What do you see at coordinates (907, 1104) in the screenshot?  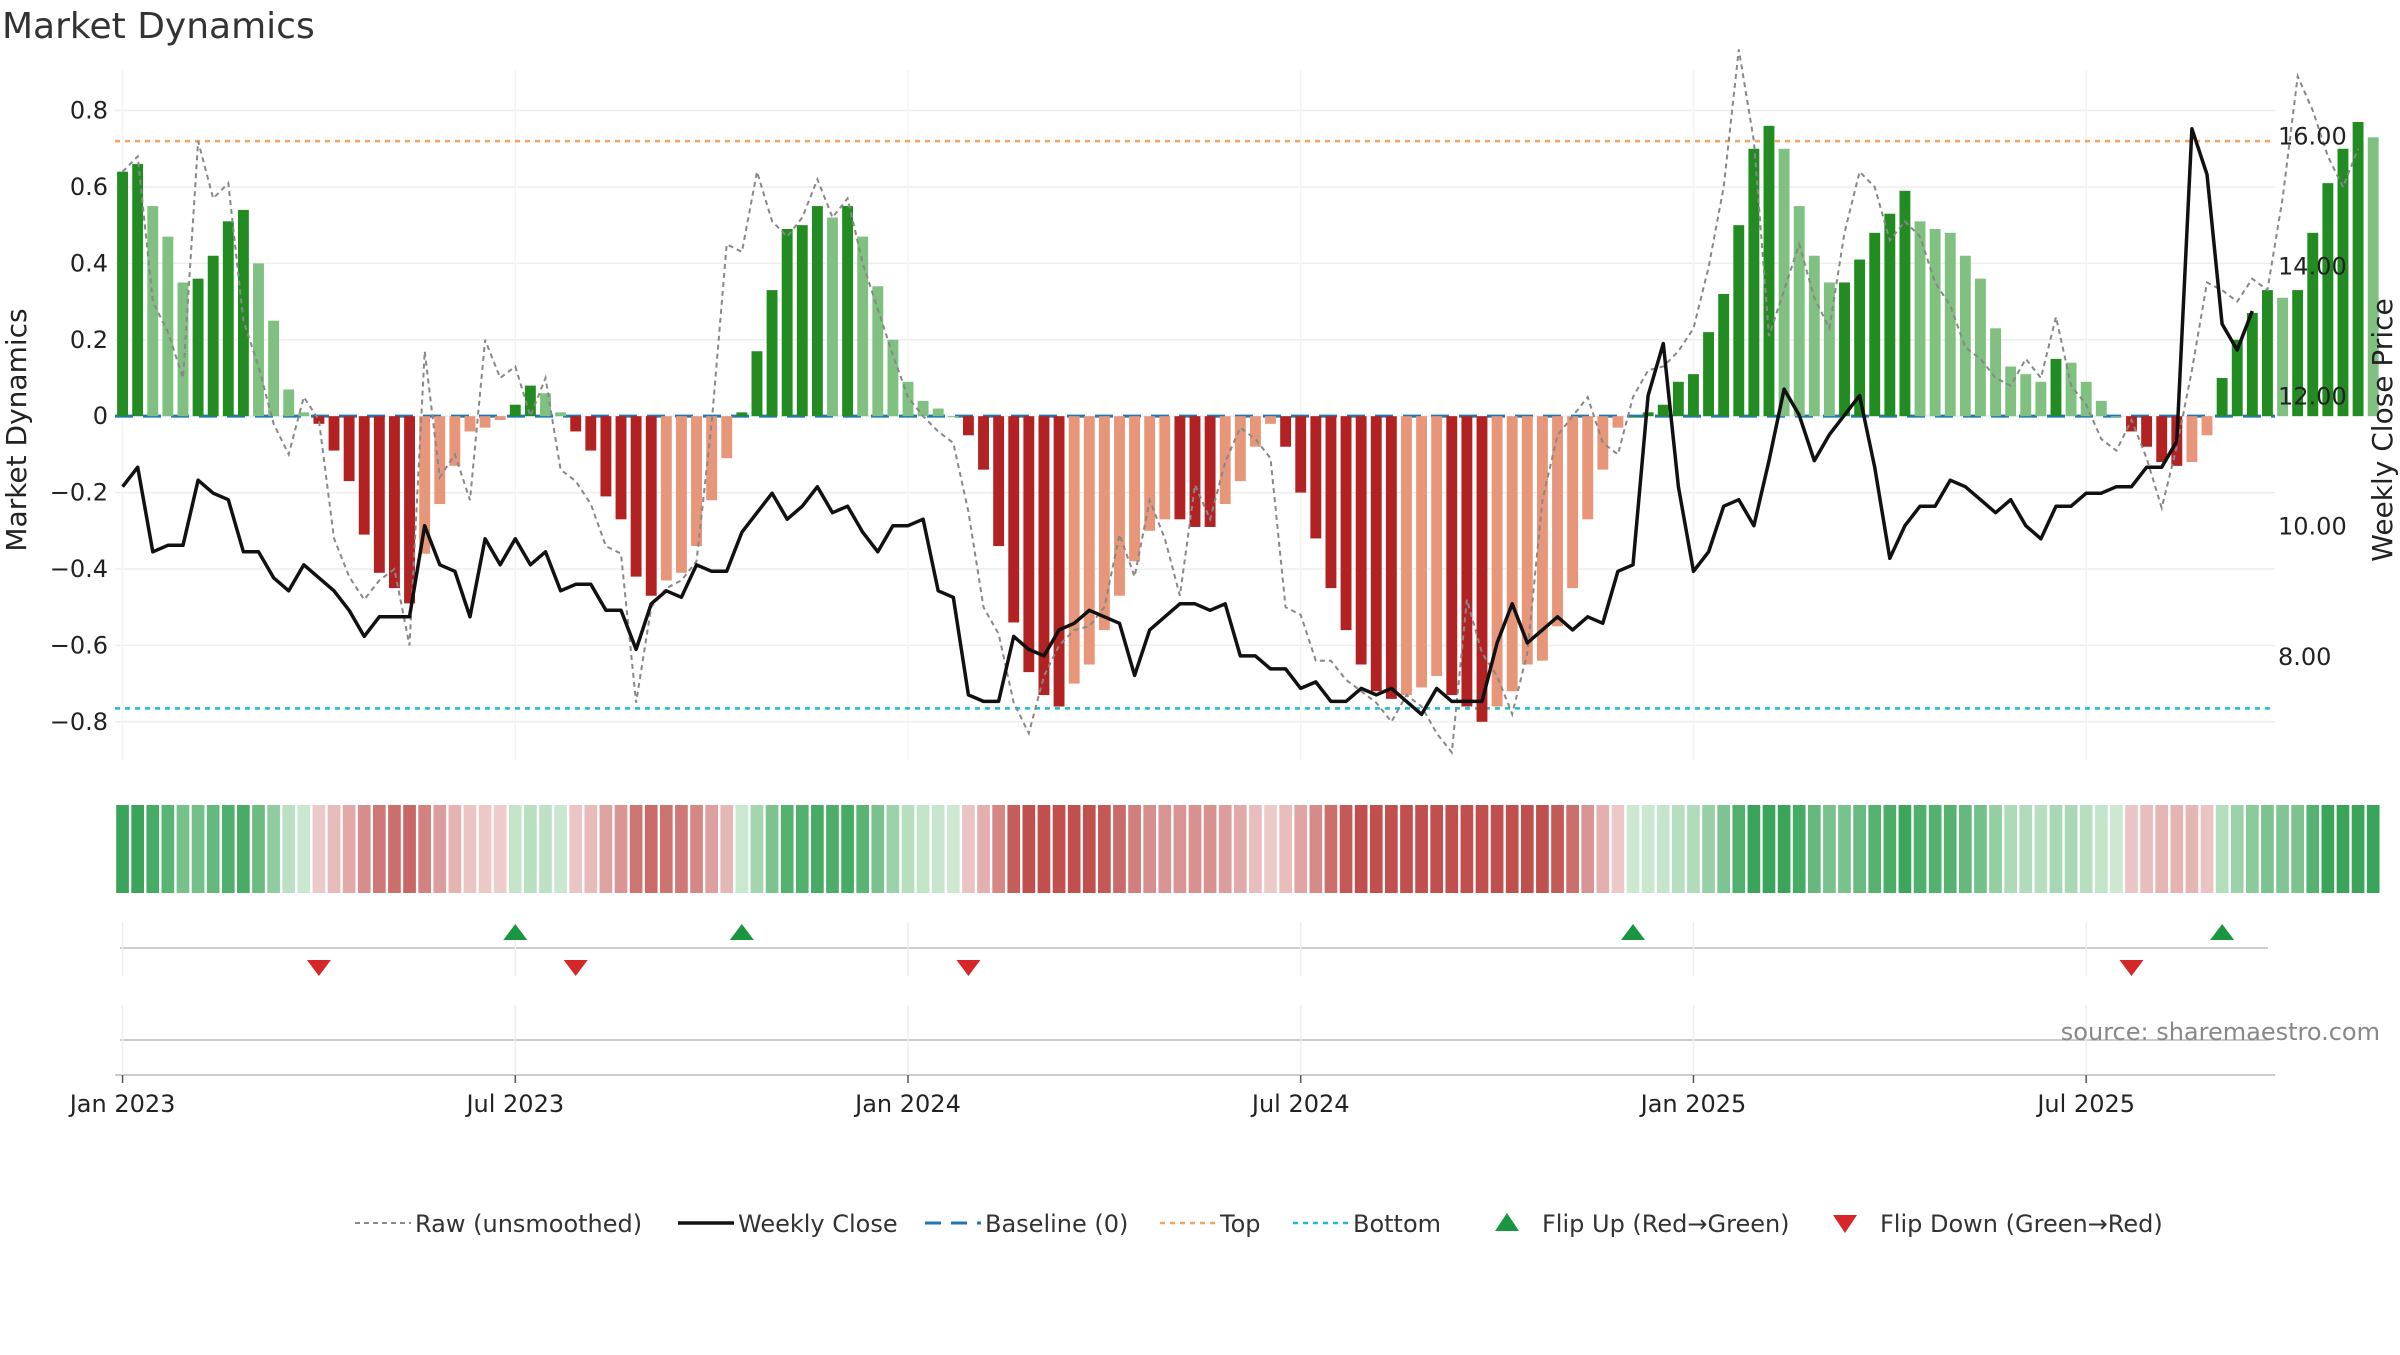 I see `x-tick-label: Jan 2024` at bounding box center [907, 1104].